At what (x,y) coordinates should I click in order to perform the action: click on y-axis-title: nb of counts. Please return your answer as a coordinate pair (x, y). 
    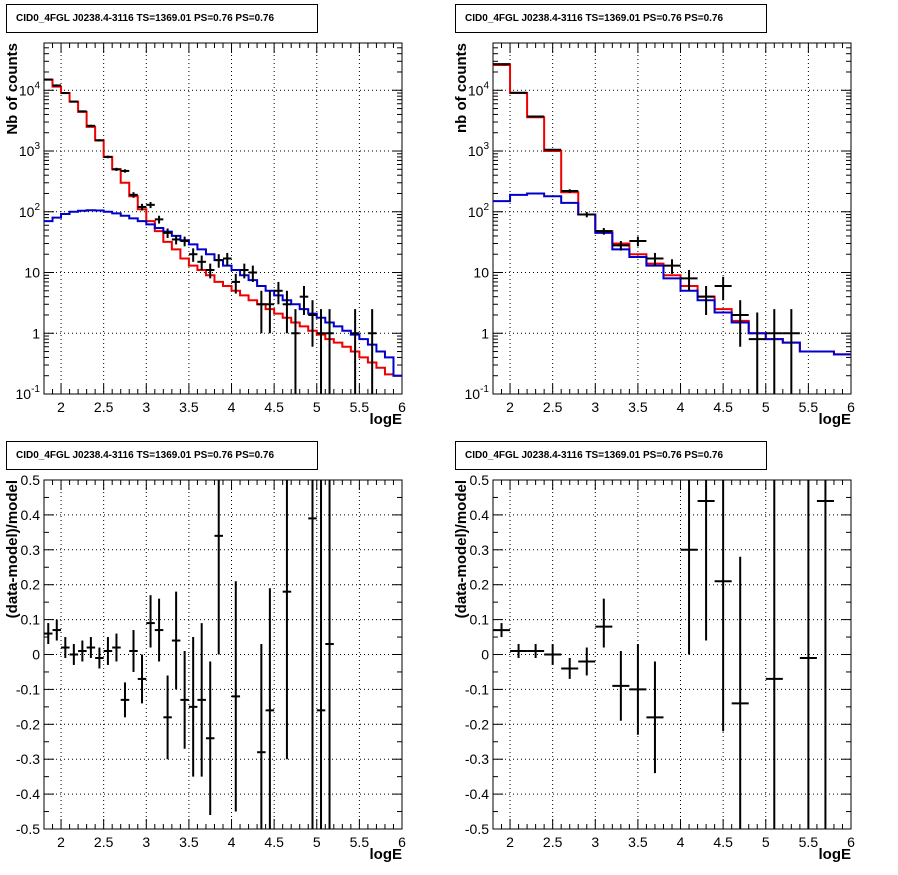
    Looking at the image, I should click on (461, 88).